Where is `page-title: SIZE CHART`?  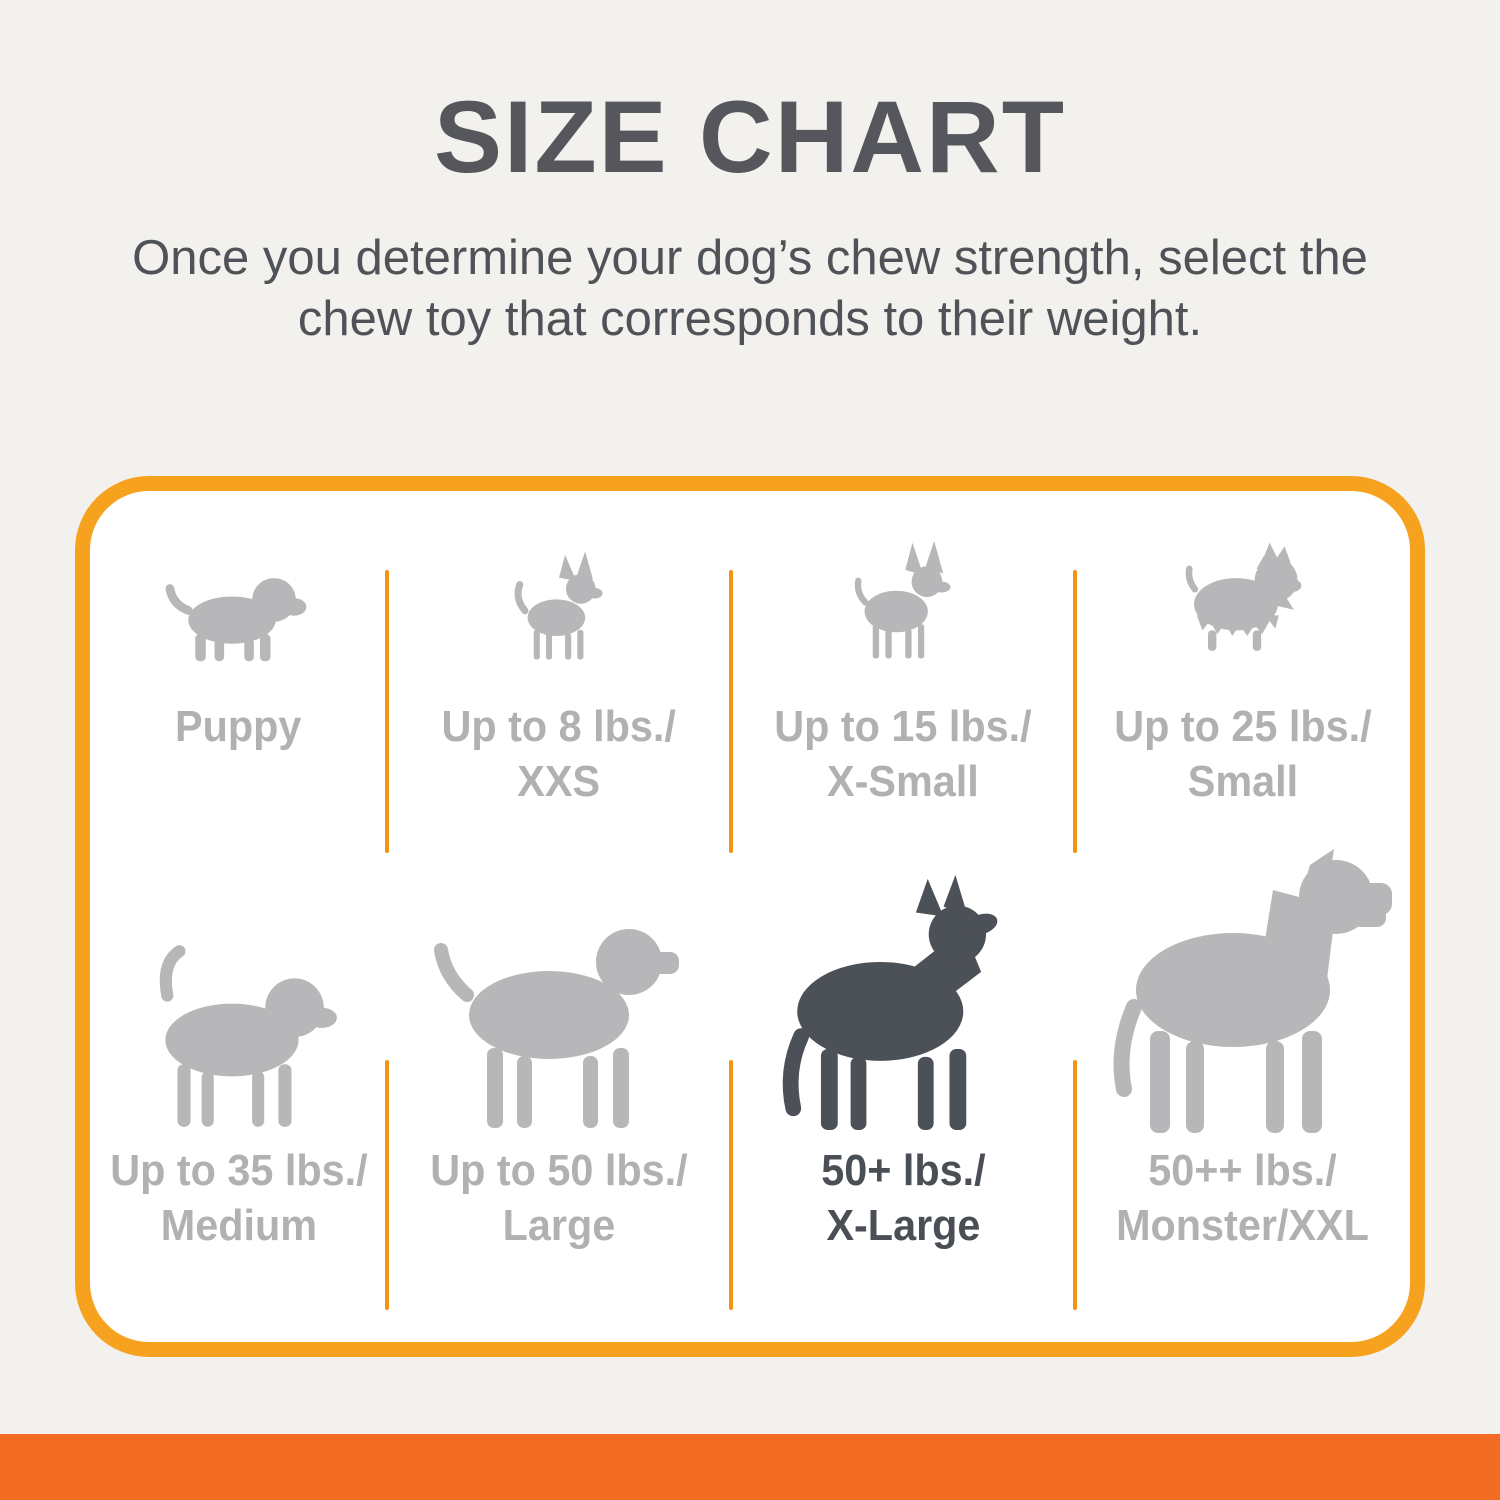
page-title: SIZE CHART is located at coordinates (750, 137).